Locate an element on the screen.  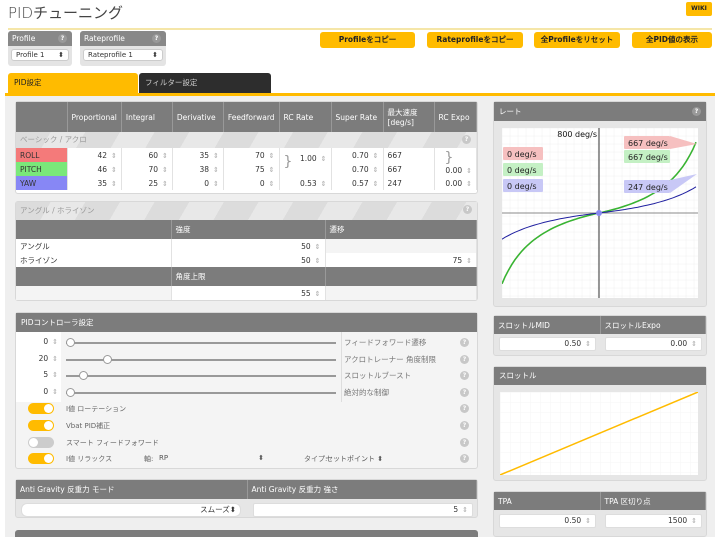
expo-input: } 0.00 ⇕ is located at coordinates (456, 162).